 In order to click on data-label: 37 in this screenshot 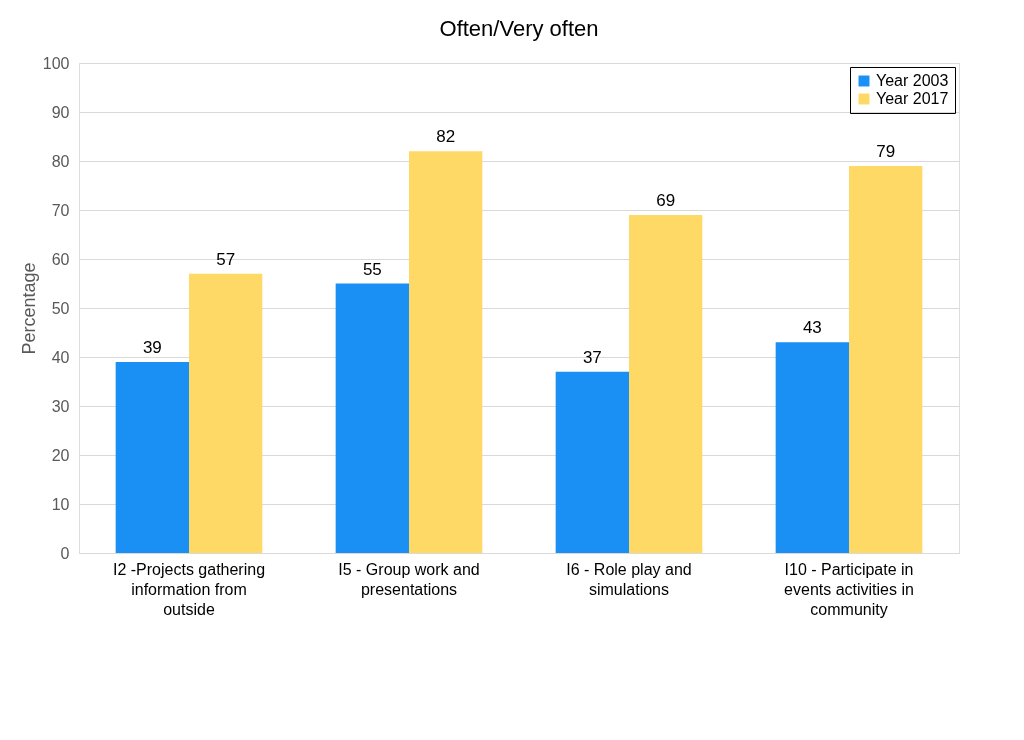, I will do `click(592, 357)`.